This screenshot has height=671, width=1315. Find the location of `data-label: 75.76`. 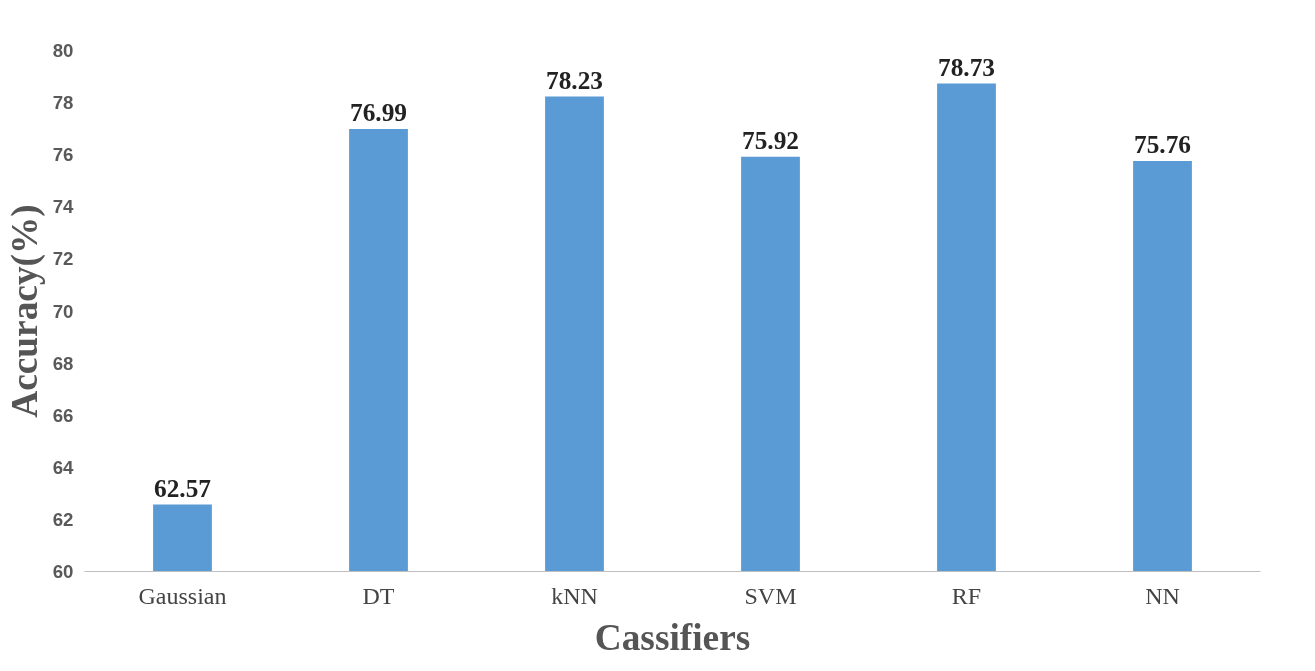

data-label: 75.76 is located at coordinates (1163, 143).